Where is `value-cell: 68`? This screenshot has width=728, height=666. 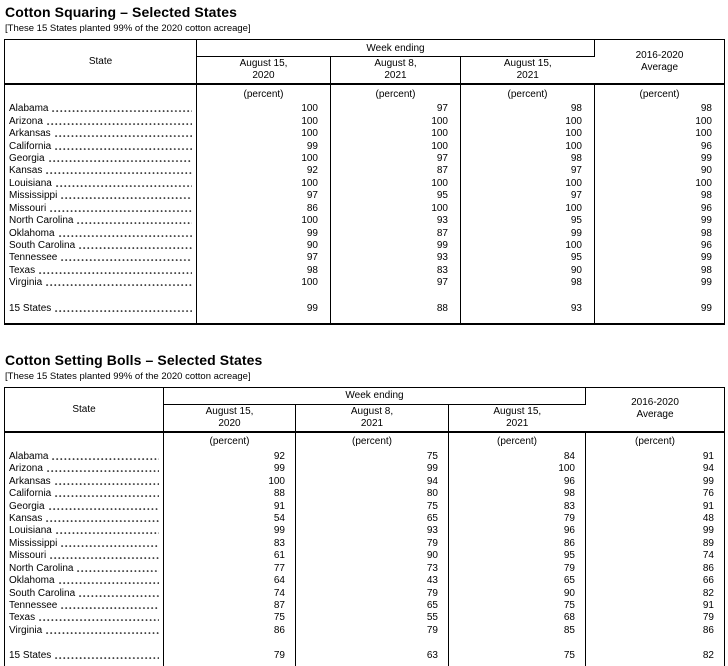 value-cell: 68 is located at coordinates (517, 618).